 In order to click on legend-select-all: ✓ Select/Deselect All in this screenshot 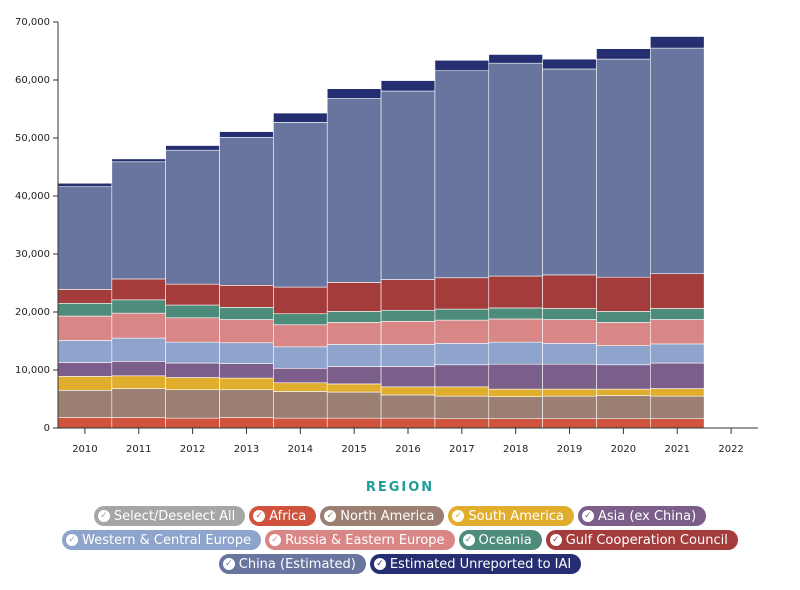, I will do `click(169, 516)`.